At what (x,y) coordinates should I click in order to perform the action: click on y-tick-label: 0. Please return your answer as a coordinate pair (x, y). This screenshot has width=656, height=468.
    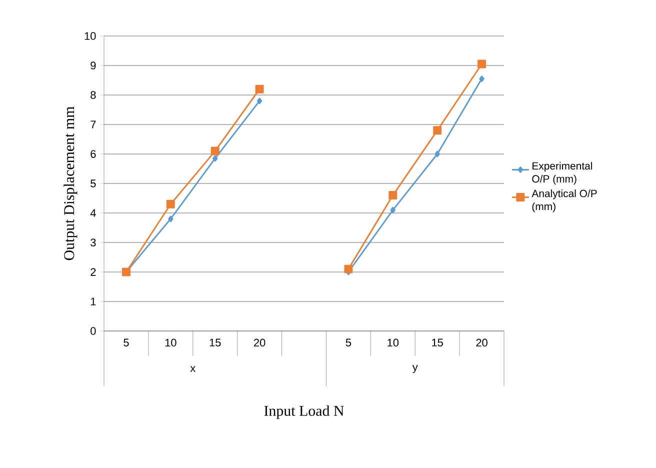
    Looking at the image, I should click on (93, 331).